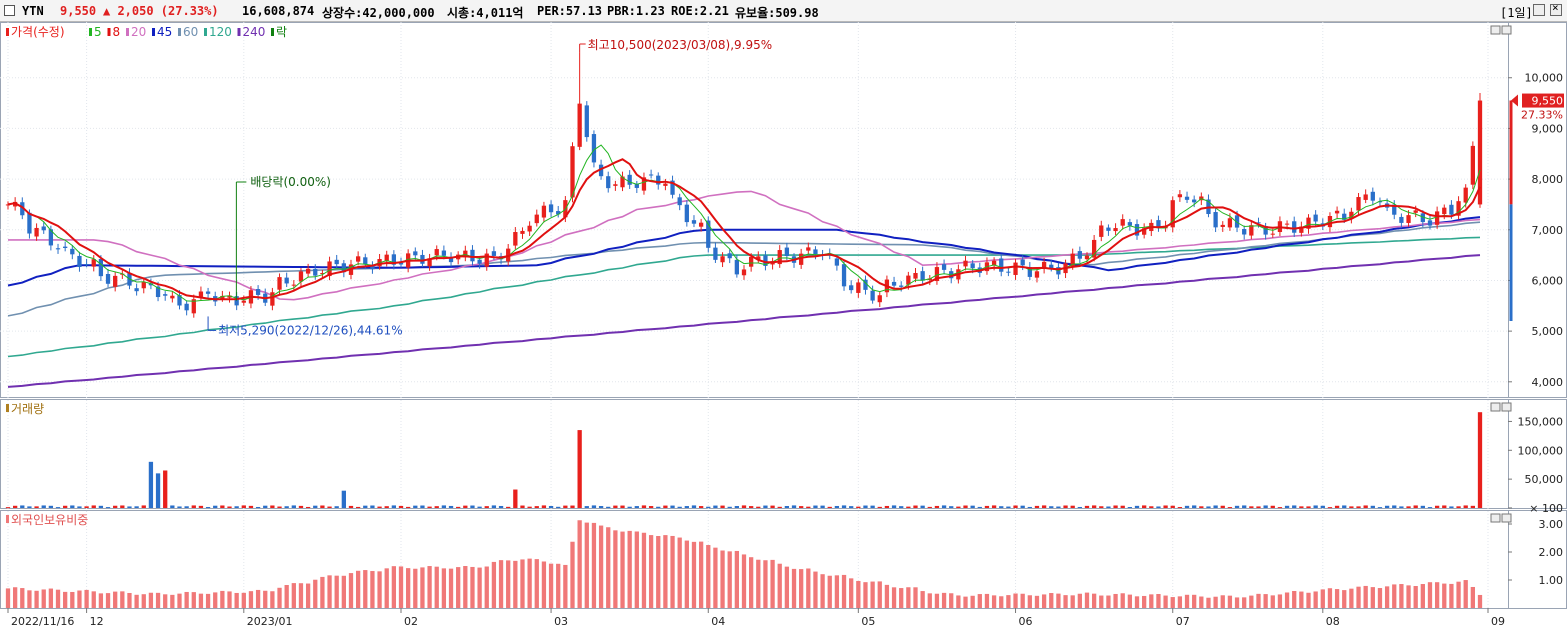 The image size is (1567, 630). Describe the element at coordinates (1506, 30) in the screenshot. I see `price-pane-maximize-icon` at that location.